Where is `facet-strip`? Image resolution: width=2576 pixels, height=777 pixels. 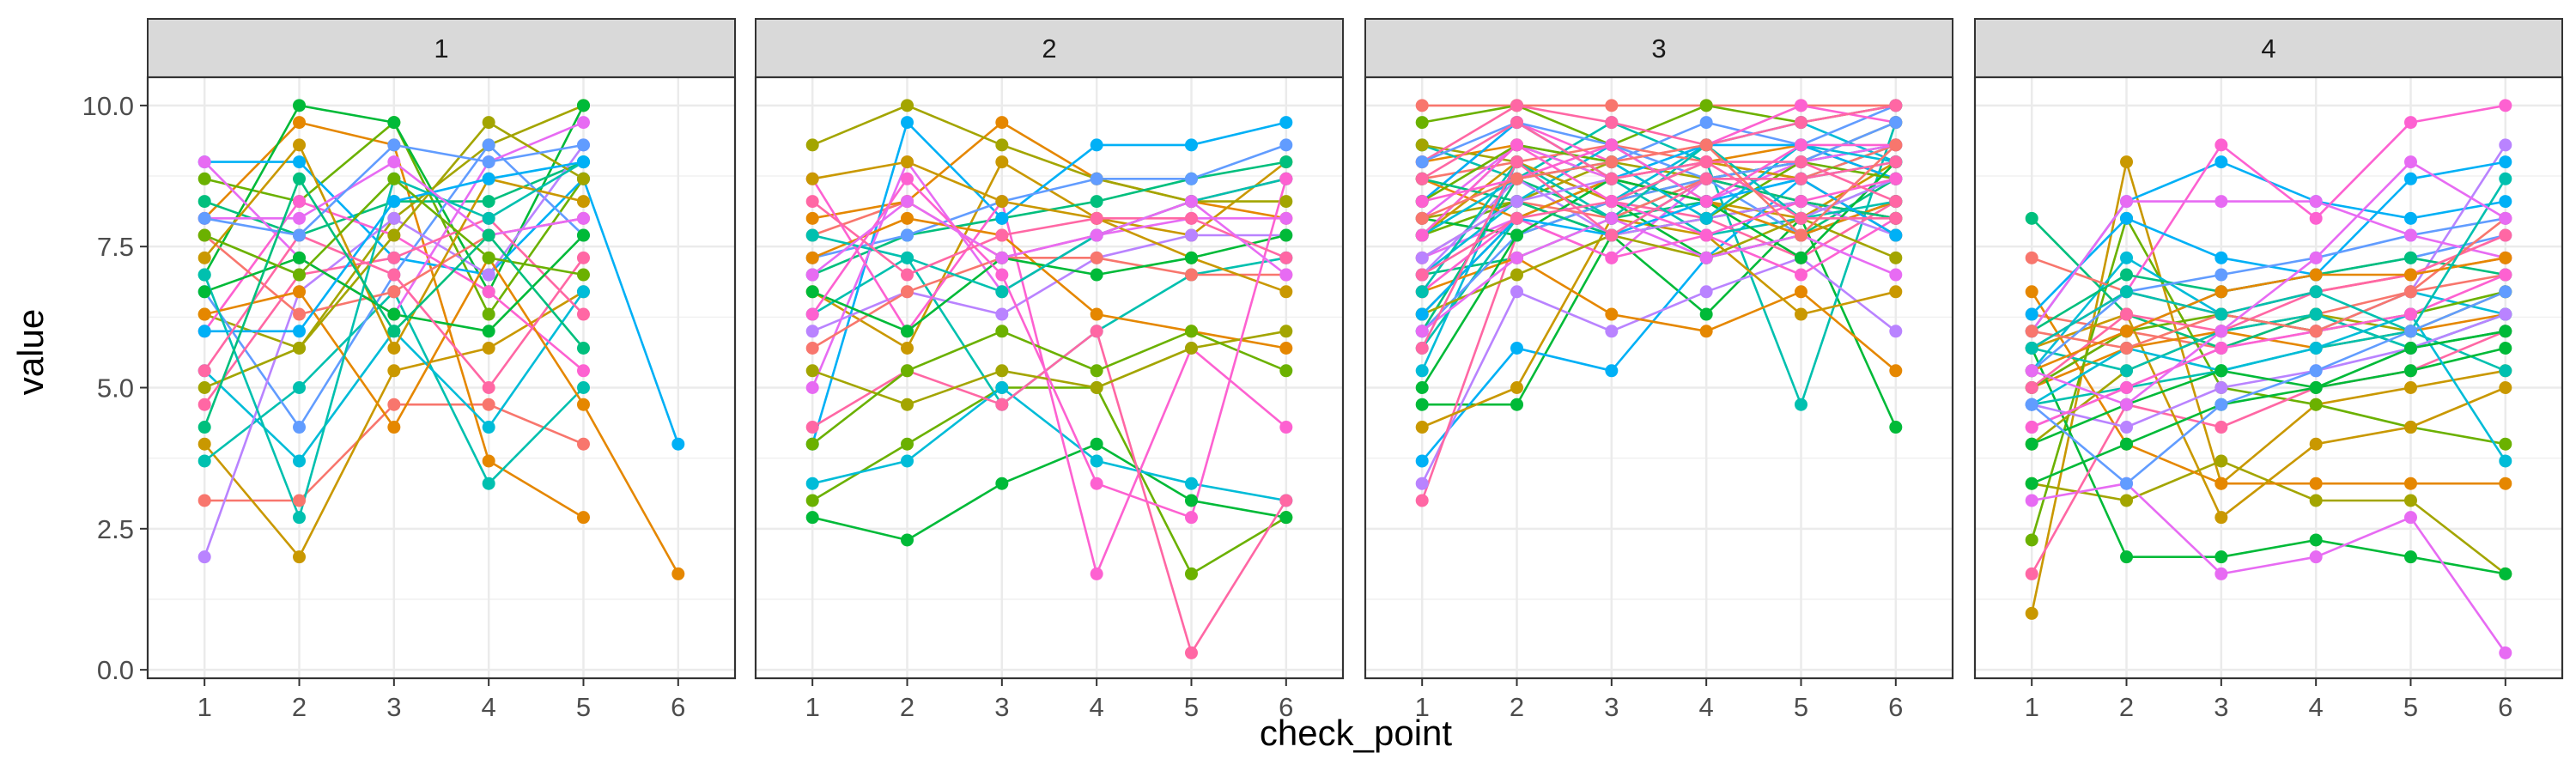
facet-strip is located at coordinates (441, 48).